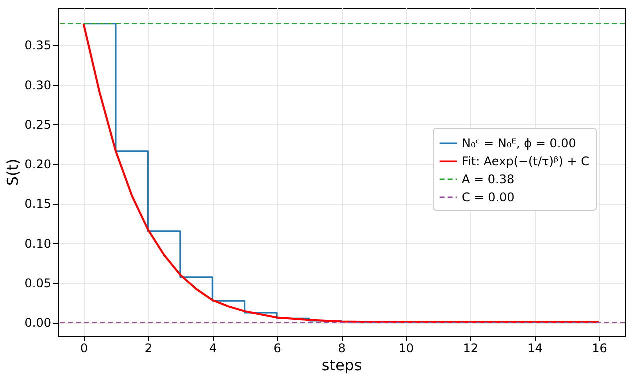 The height and width of the screenshot is (378, 634). What do you see at coordinates (535, 349) in the screenshot?
I see `x-tick-label: 14` at bounding box center [535, 349].